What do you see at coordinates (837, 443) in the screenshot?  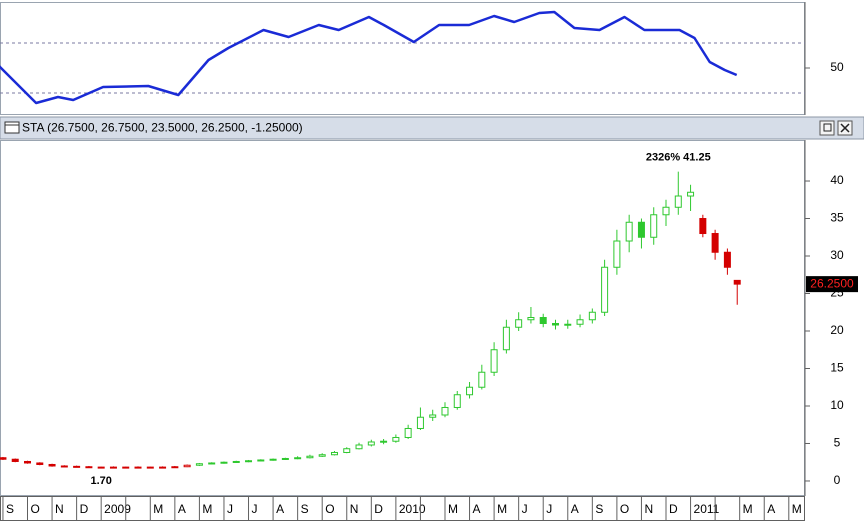 I see `y-tick-label: 5` at bounding box center [837, 443].